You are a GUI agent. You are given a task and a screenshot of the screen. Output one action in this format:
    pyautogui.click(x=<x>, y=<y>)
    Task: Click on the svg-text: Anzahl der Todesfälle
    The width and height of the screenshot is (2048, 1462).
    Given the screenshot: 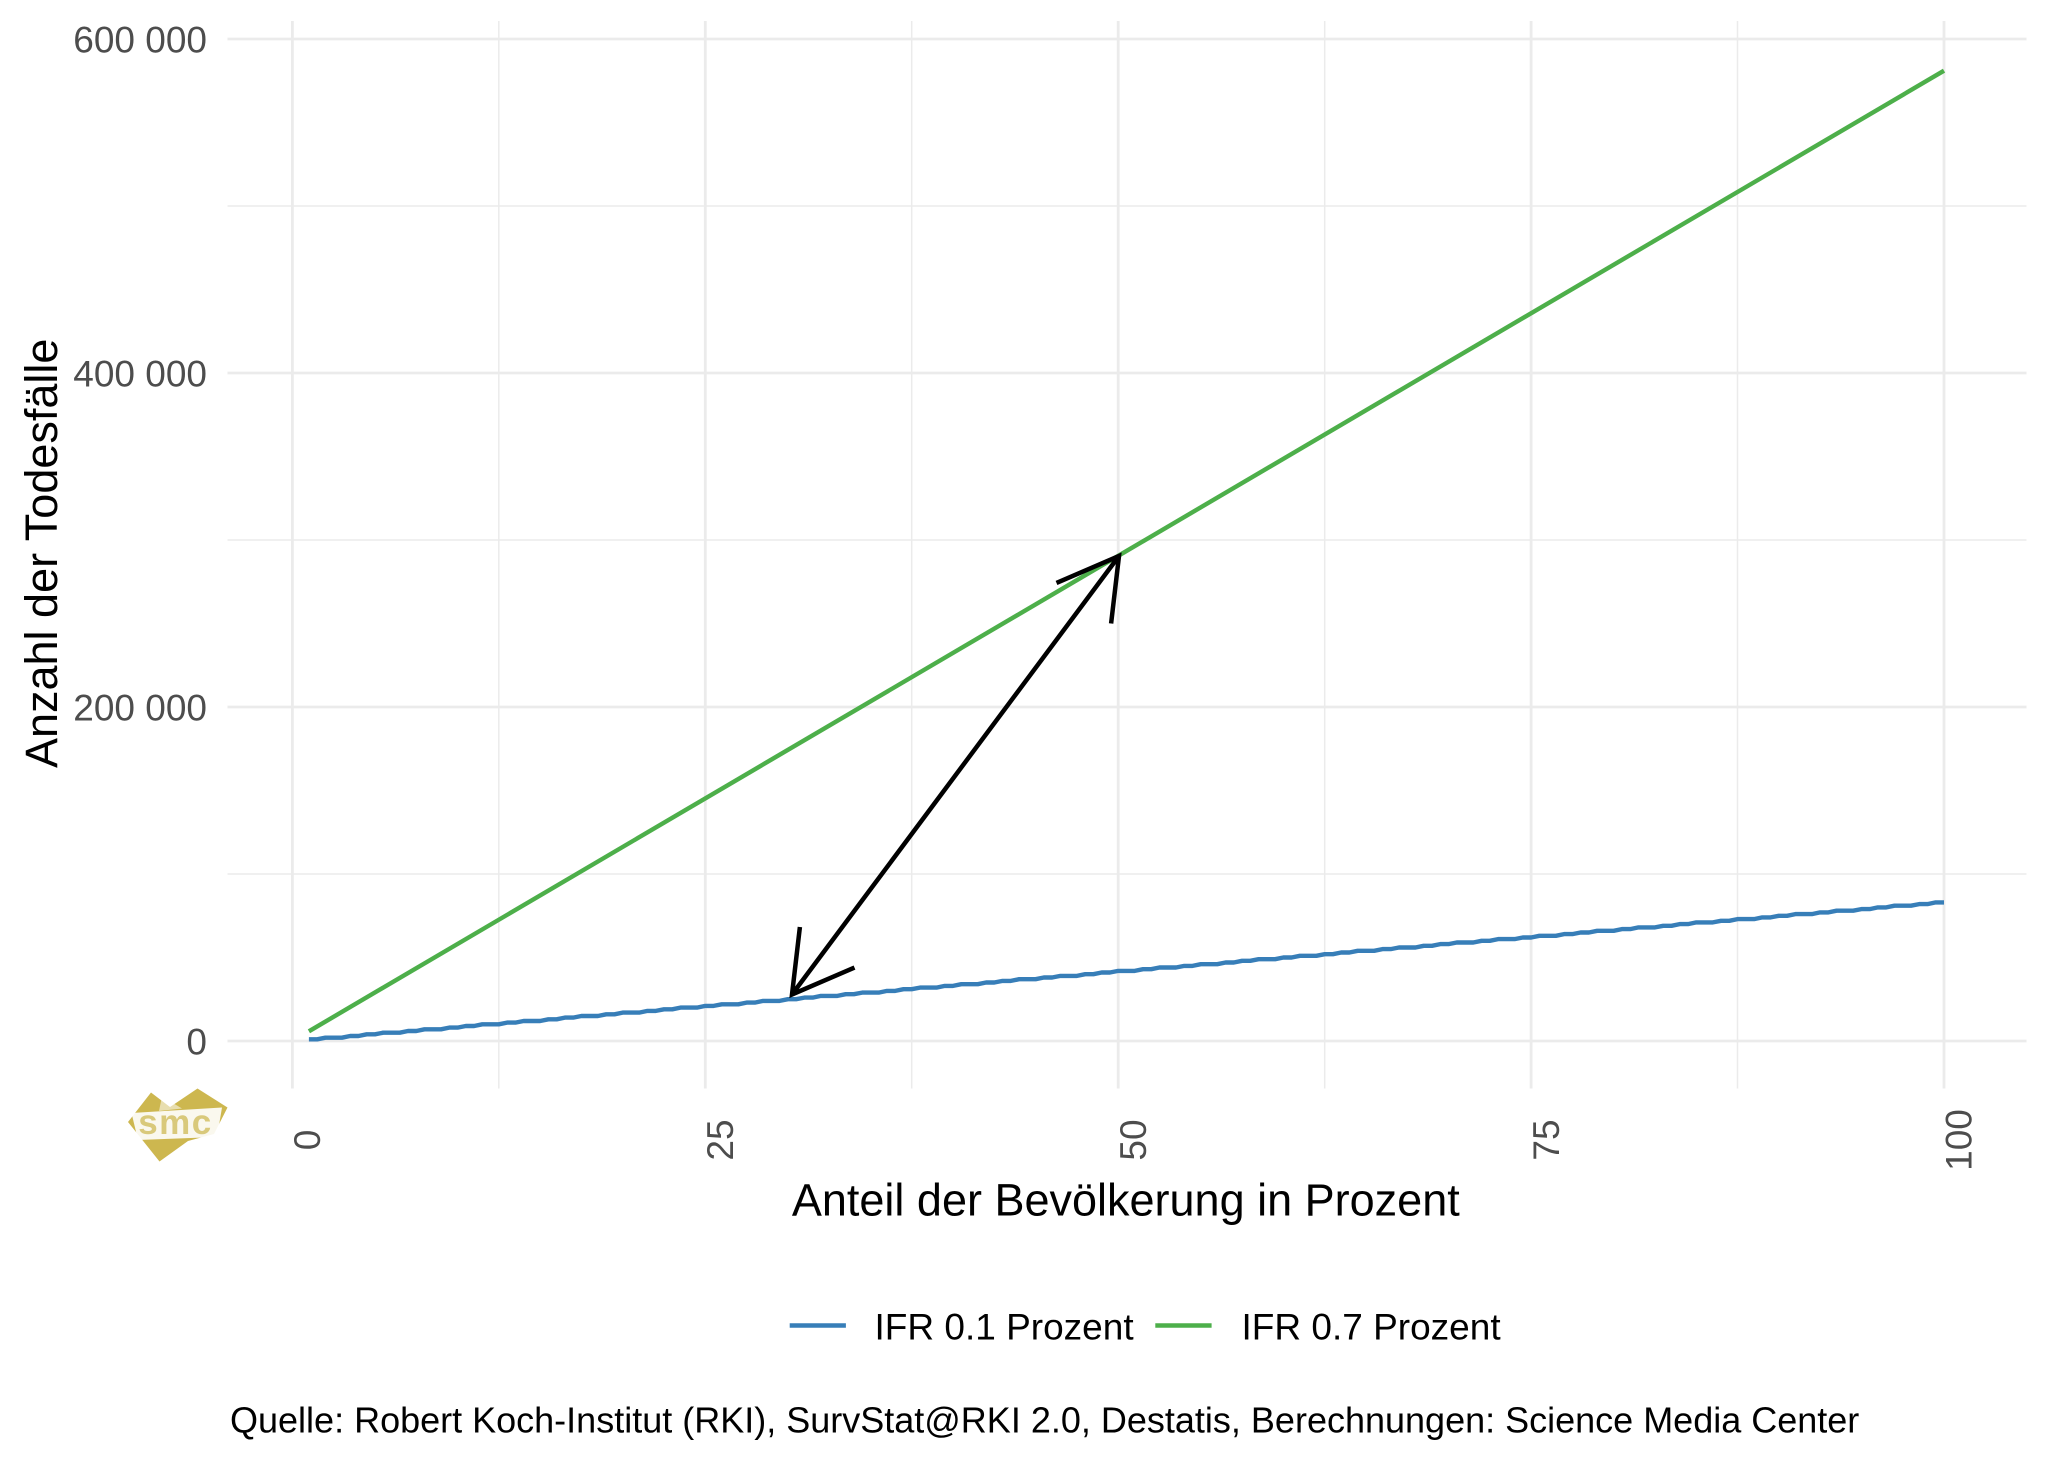 What is the action you would take?
    pyautogui.click(x=41, y=553)
    